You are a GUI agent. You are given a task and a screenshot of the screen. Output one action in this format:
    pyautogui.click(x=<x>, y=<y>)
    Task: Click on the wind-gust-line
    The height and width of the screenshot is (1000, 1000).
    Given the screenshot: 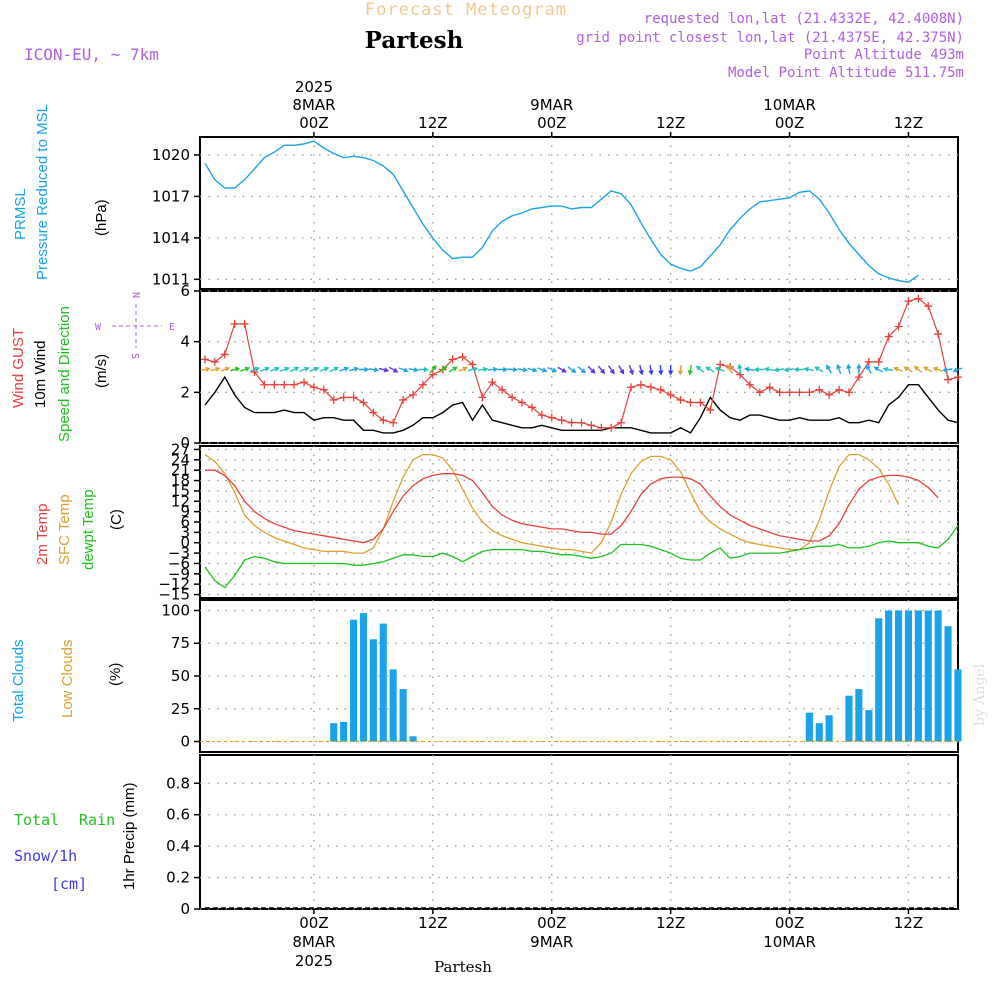 What is the action you would take?
    pyautogui.click(x=581, y=363)
    